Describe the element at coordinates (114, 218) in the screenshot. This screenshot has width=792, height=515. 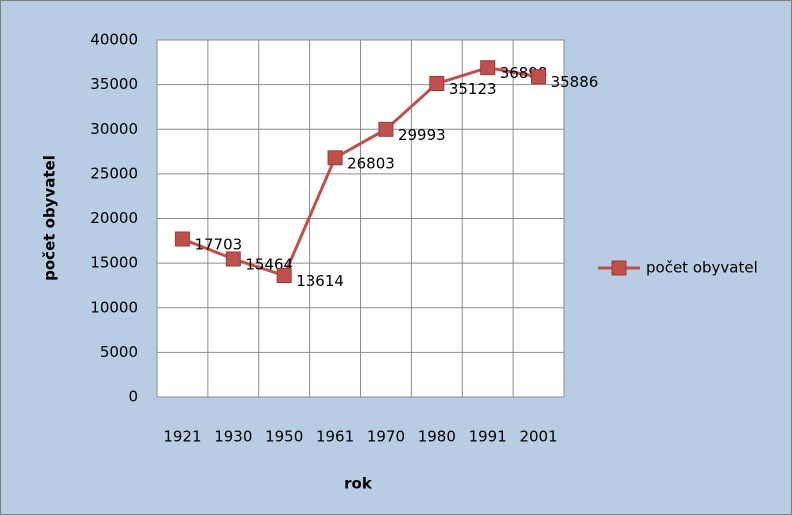
I see `y-tick-label: 20000` at that location.